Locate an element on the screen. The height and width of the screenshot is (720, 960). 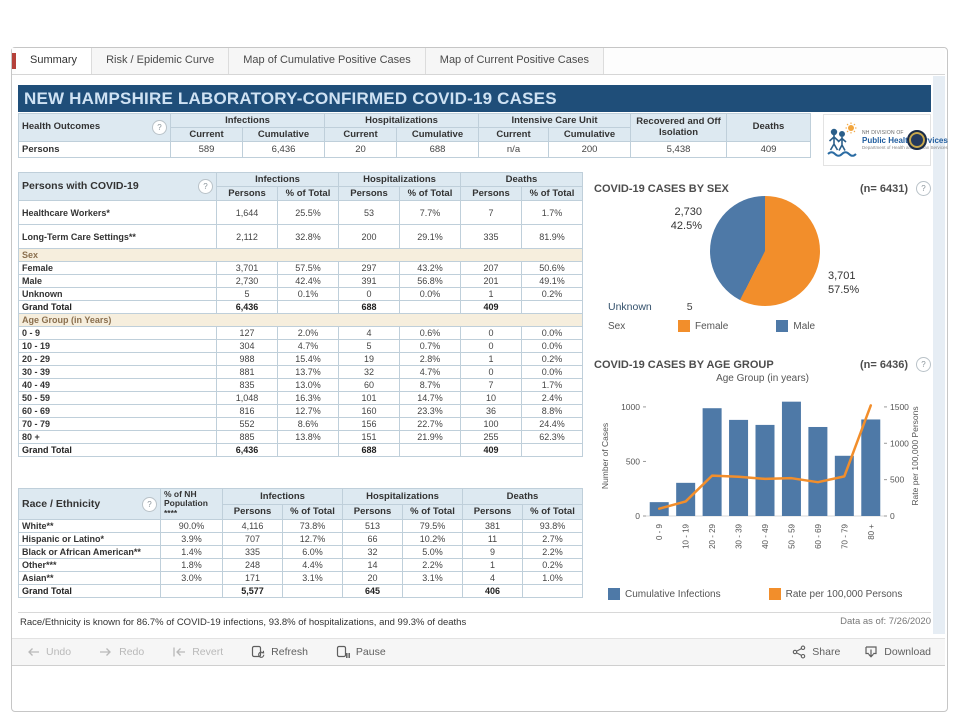
cell: 6.0% is located at coordinates (312, 552).